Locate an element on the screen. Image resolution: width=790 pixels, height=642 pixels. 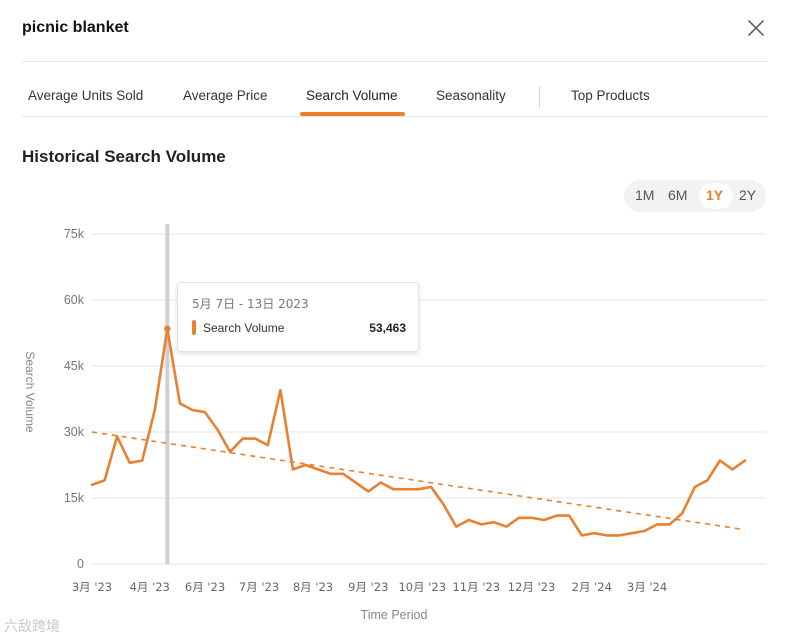
x-tick-label: 4月 '23 is located at coordinates (150, 587).